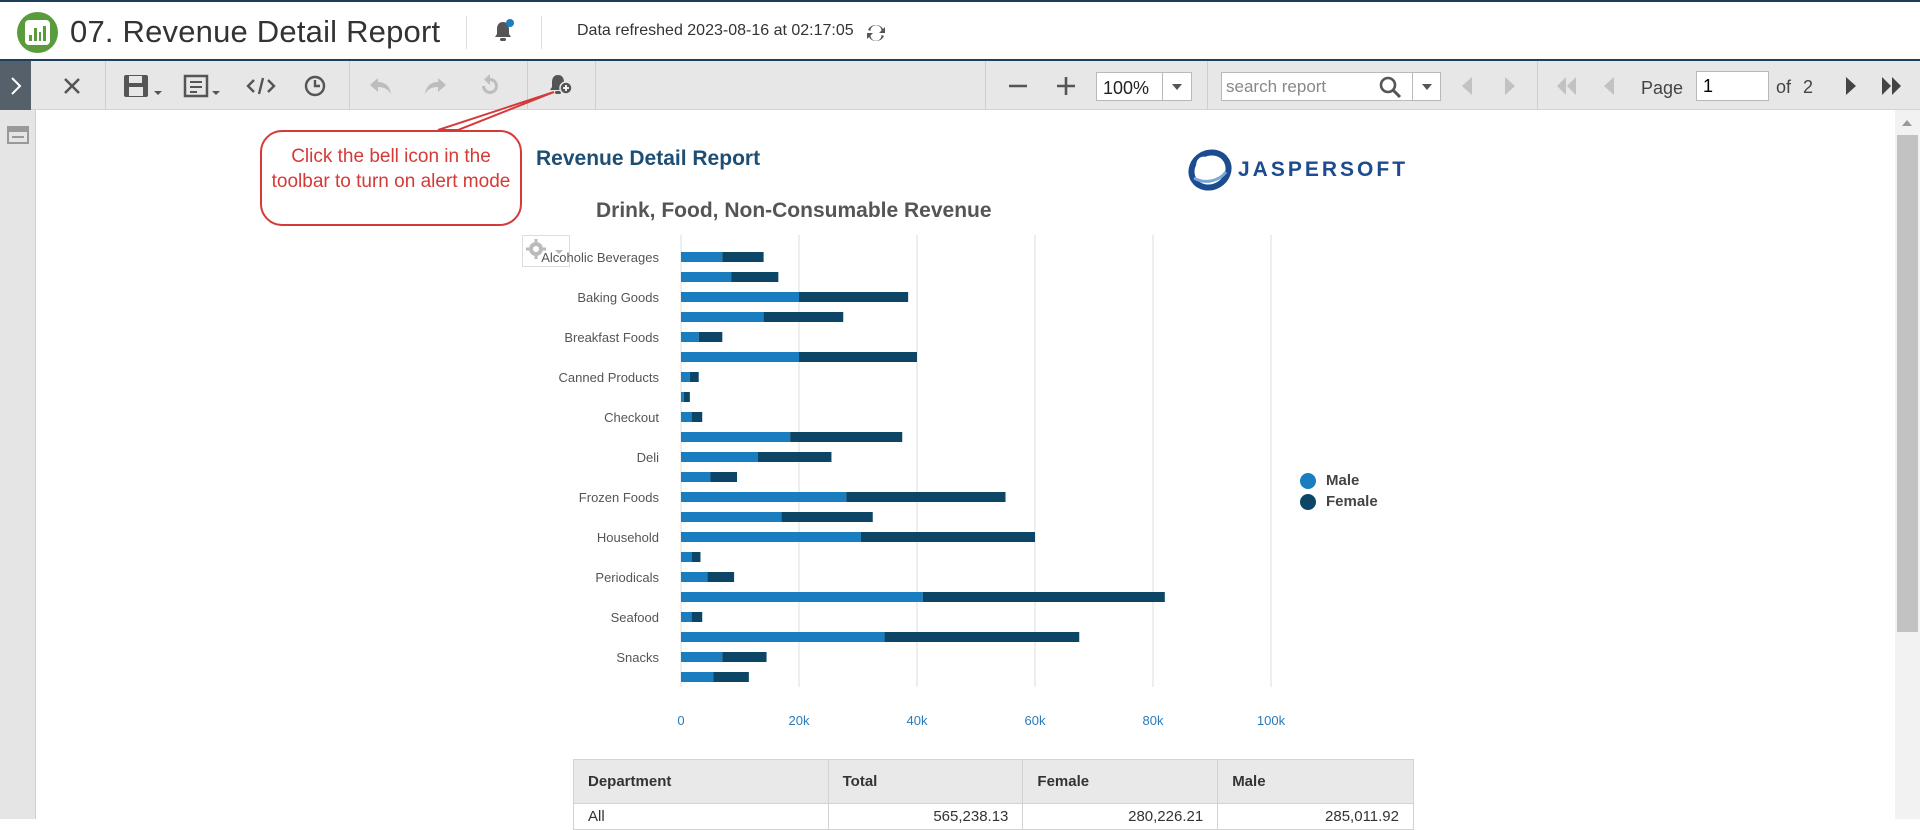 The width and height of the screenshot is (1920, 830). What do you see at coordinates (1343, 480) in the screenshot?
I see `legend-label-male: Male` at bounding box center [1343, 480].